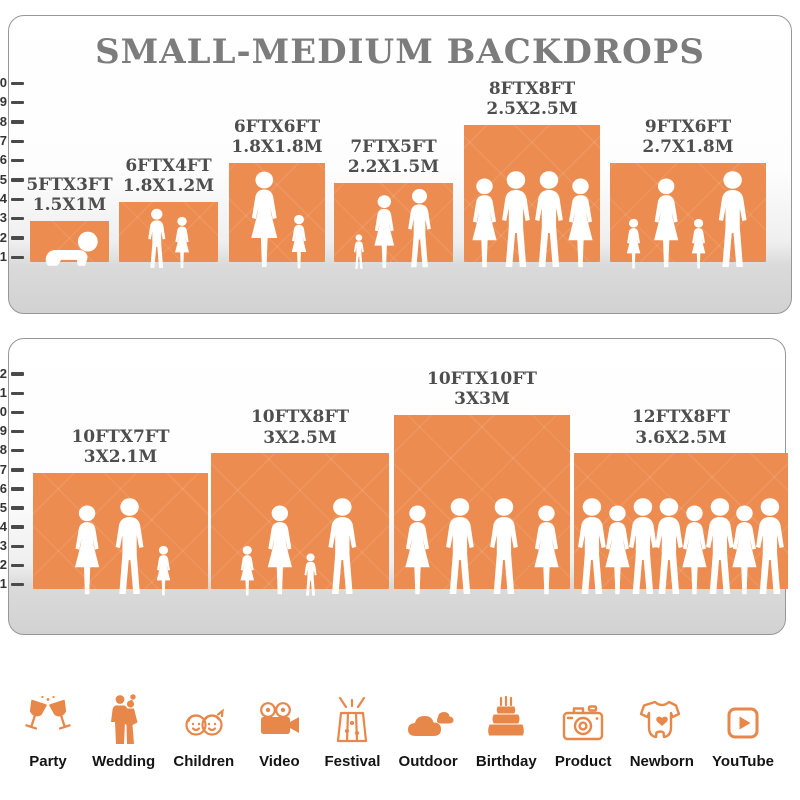 This screenshot has height=800, width=800. Describe the element at coordinates (3, 141) in the screenshot. I see `ruler-number: 7` at that location.